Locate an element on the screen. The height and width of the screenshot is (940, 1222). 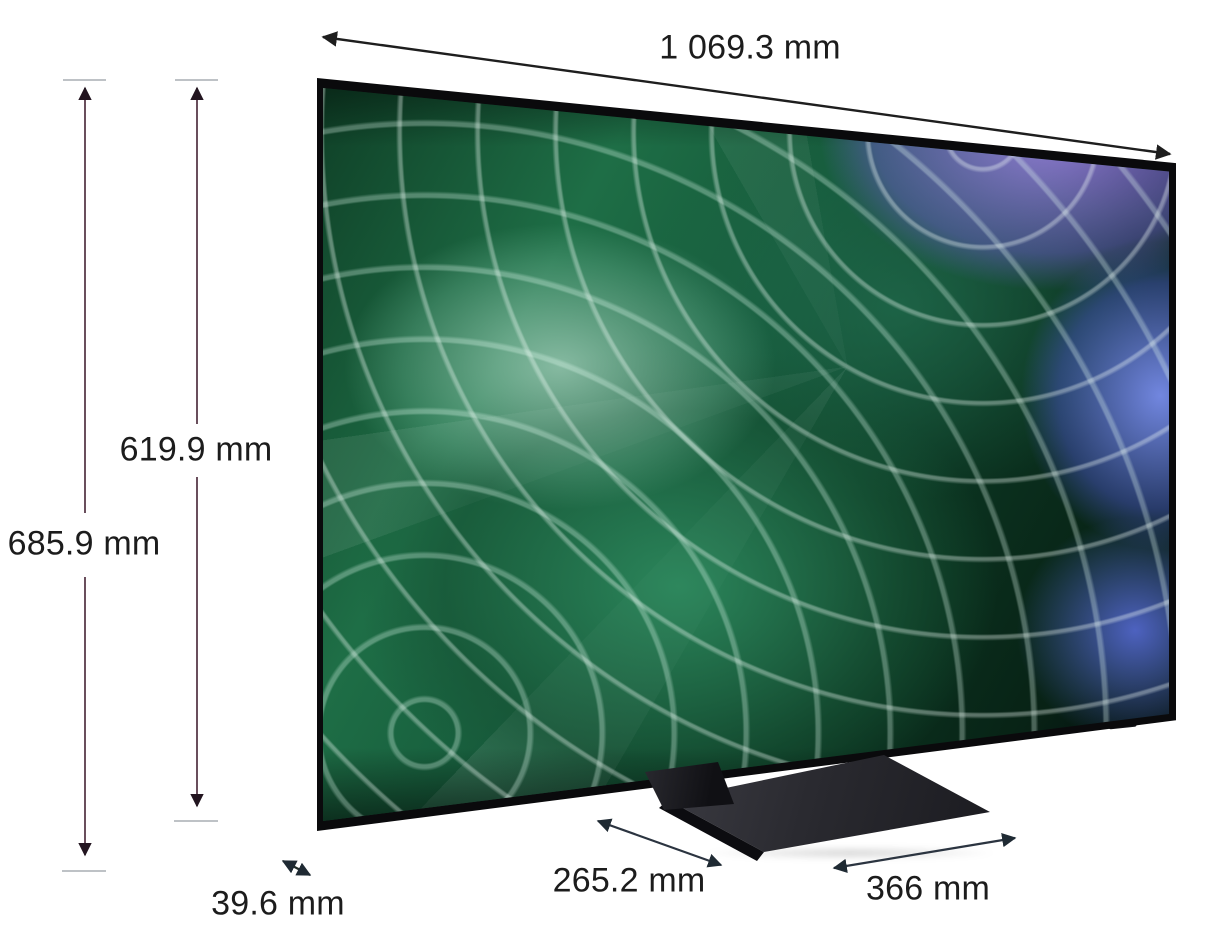
stand-depth-dimension-arrow is located at coordinates (659, 843).